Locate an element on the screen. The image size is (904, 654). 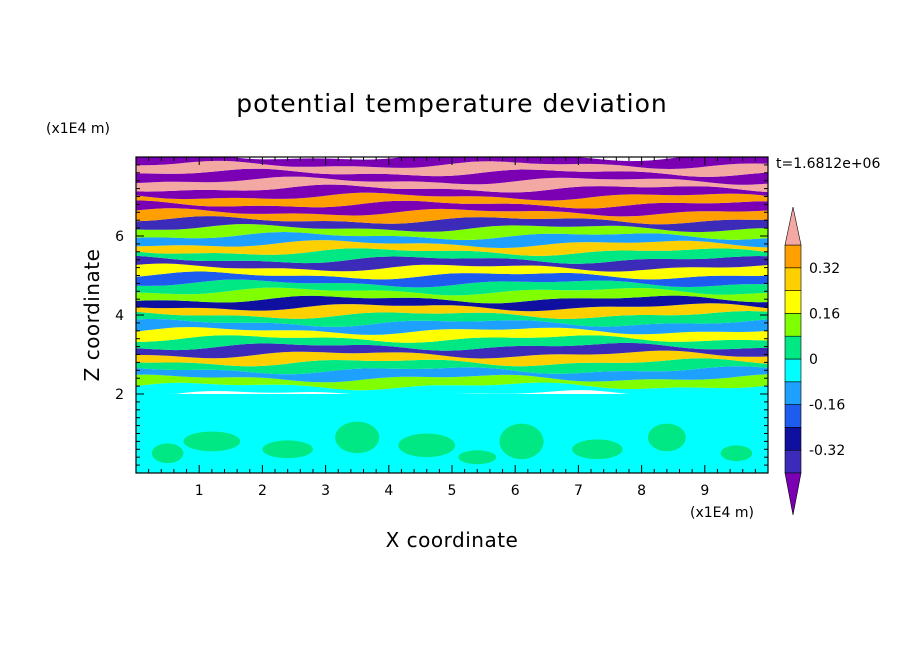
x-unit-label: (x1E4 m) is located at coordinates (722, 513).